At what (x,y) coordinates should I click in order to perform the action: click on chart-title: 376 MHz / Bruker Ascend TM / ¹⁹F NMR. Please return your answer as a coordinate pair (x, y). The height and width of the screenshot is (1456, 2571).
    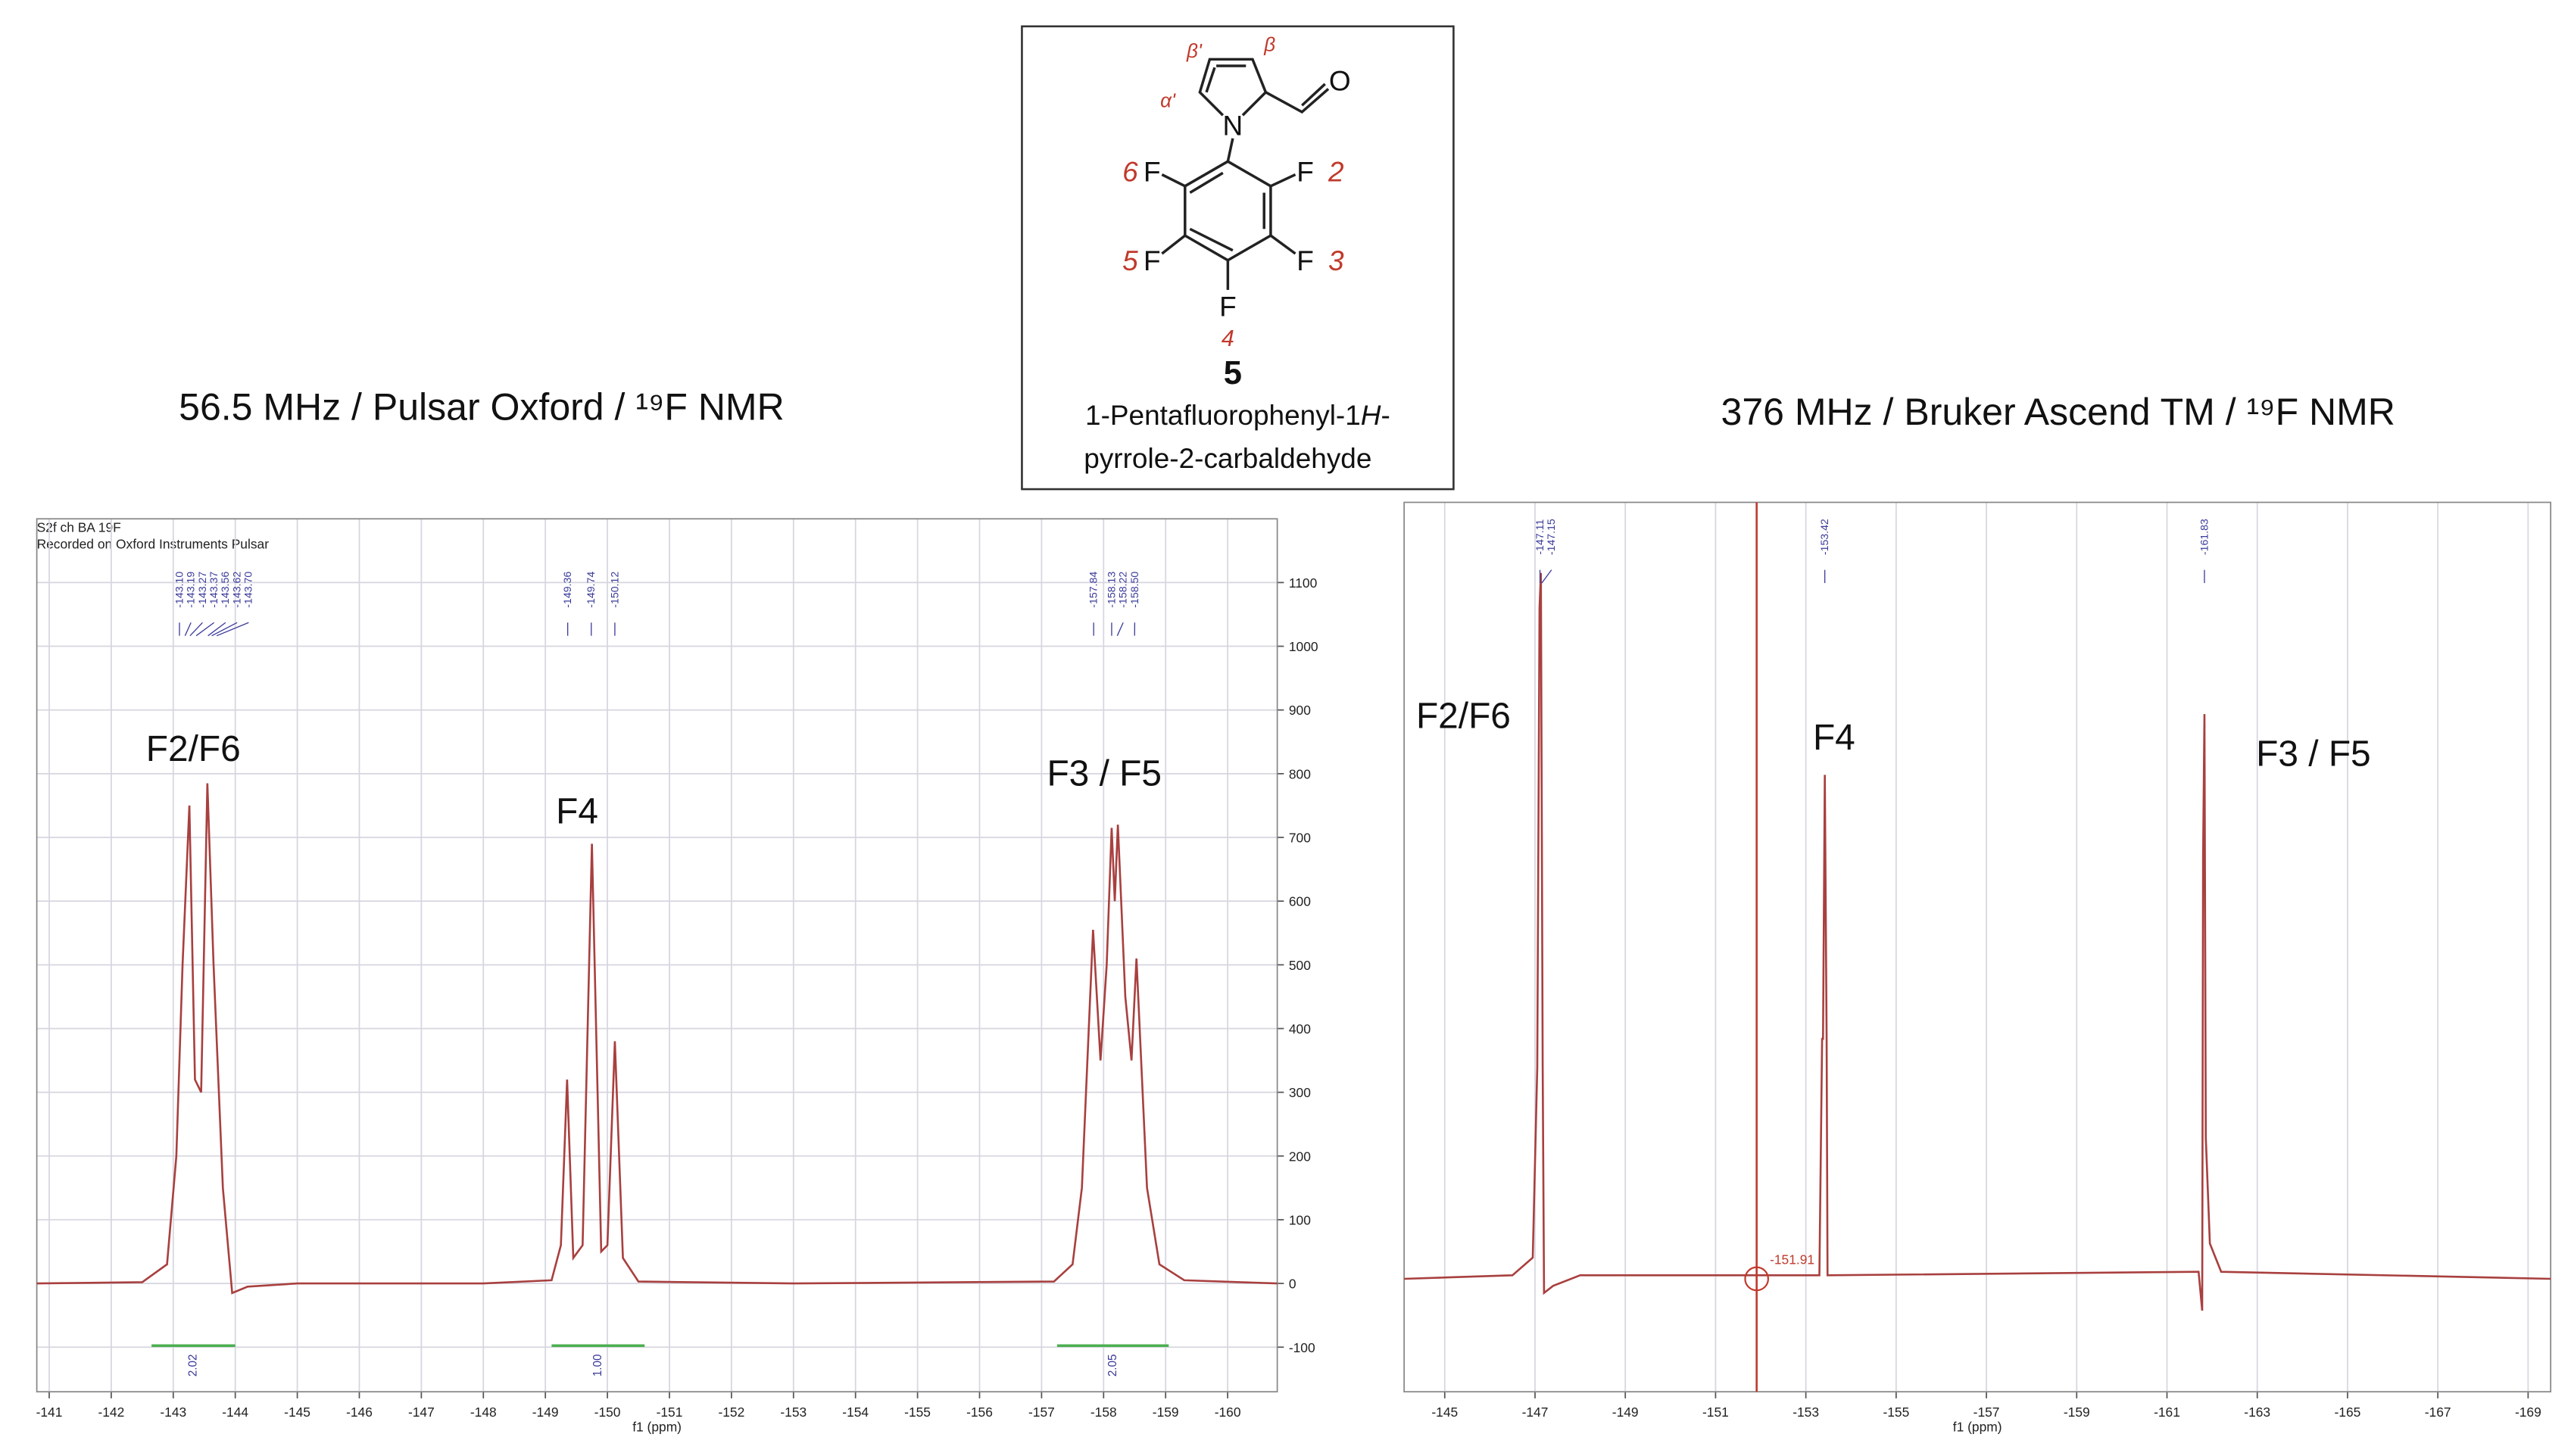
    Looking at the image, I should click on (2058, 412).